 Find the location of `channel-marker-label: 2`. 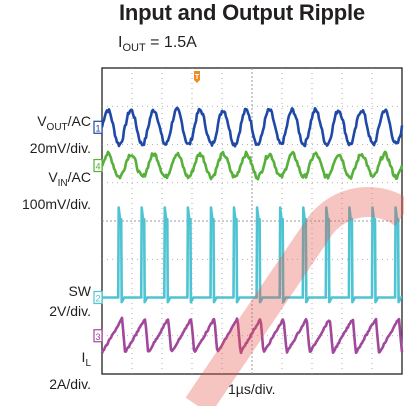

channel-marker-label: 2 is located at coordinates (97, 299).